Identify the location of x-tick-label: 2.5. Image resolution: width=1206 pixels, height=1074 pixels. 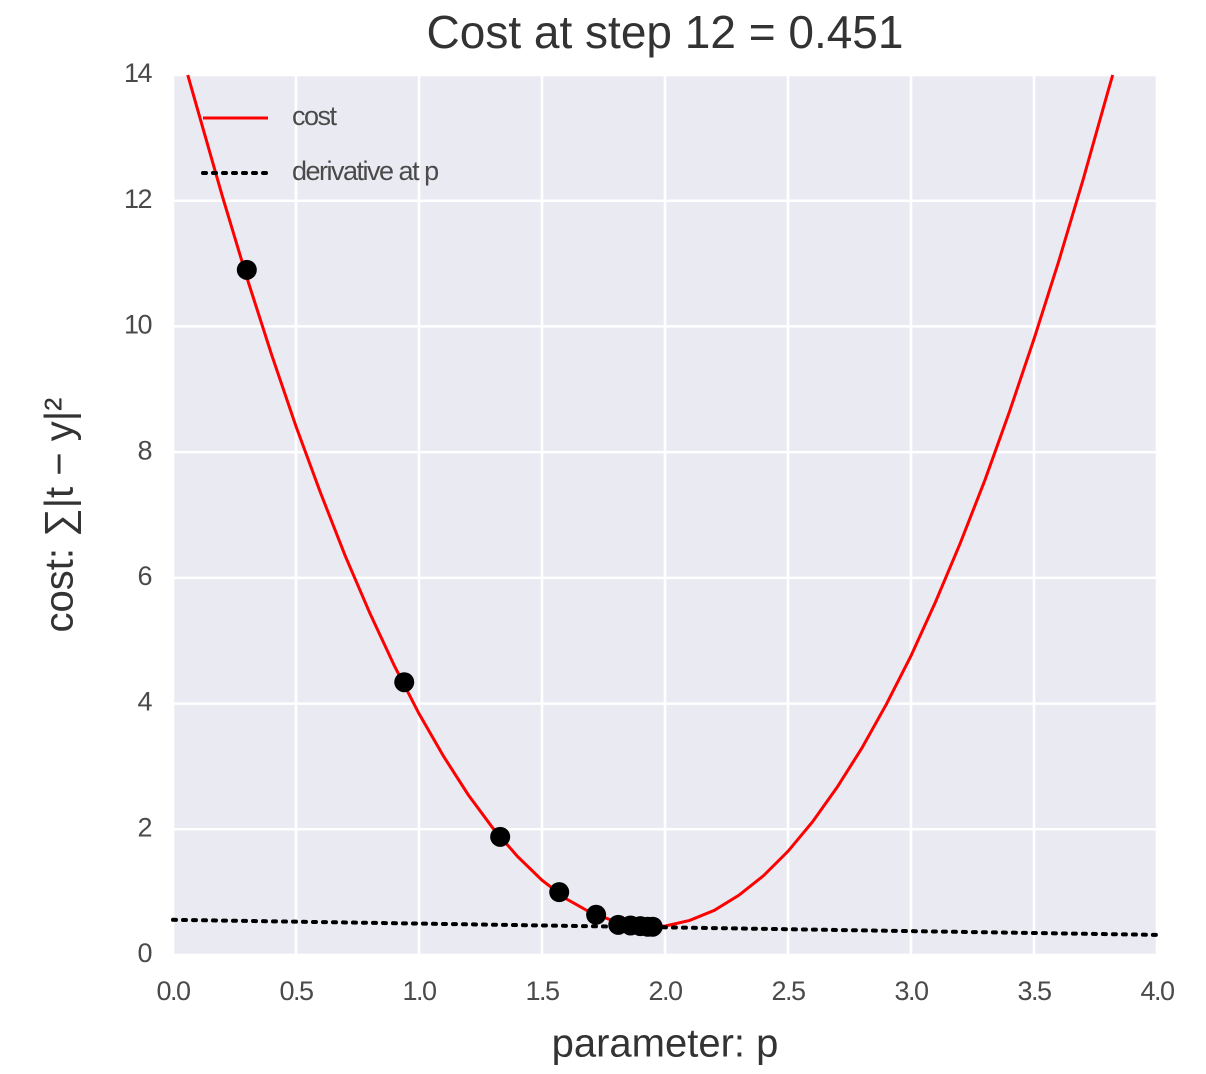
(788, 991).